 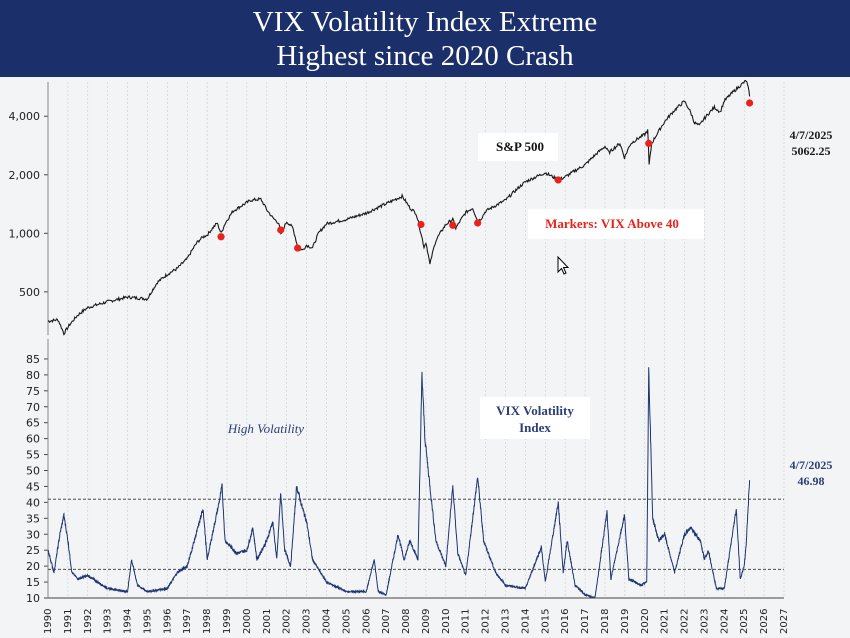 I want to click on x-tick-label: 2008, so click(x=406, y=621).